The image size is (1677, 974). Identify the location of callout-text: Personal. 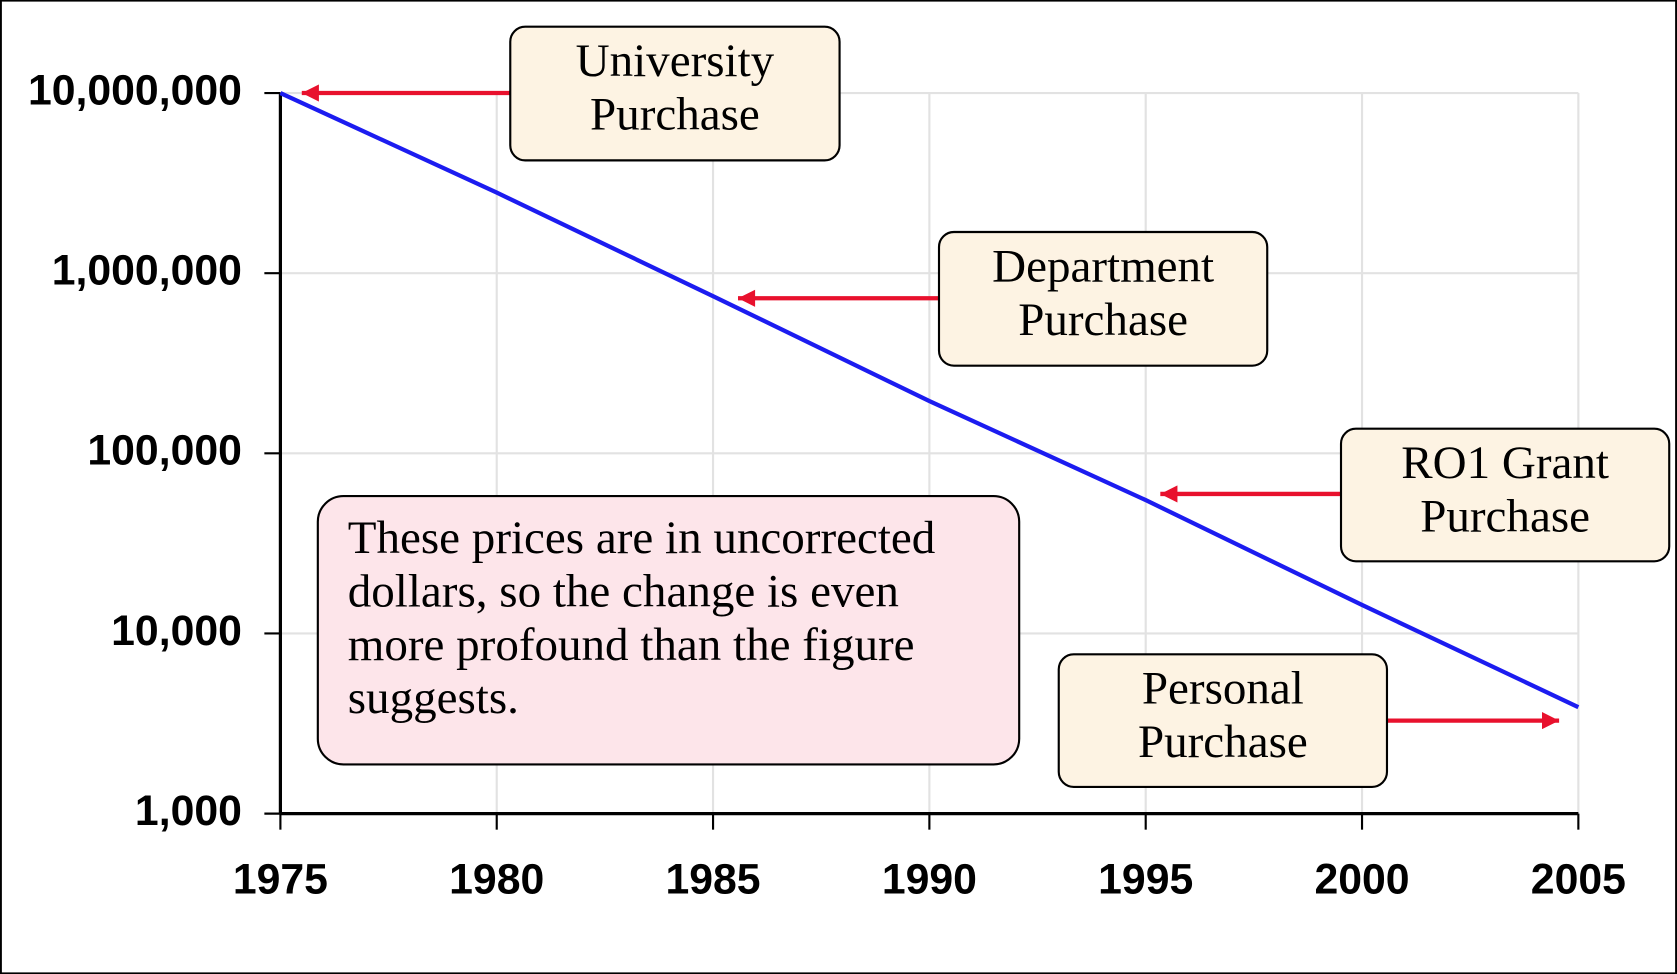
(1223, 689).